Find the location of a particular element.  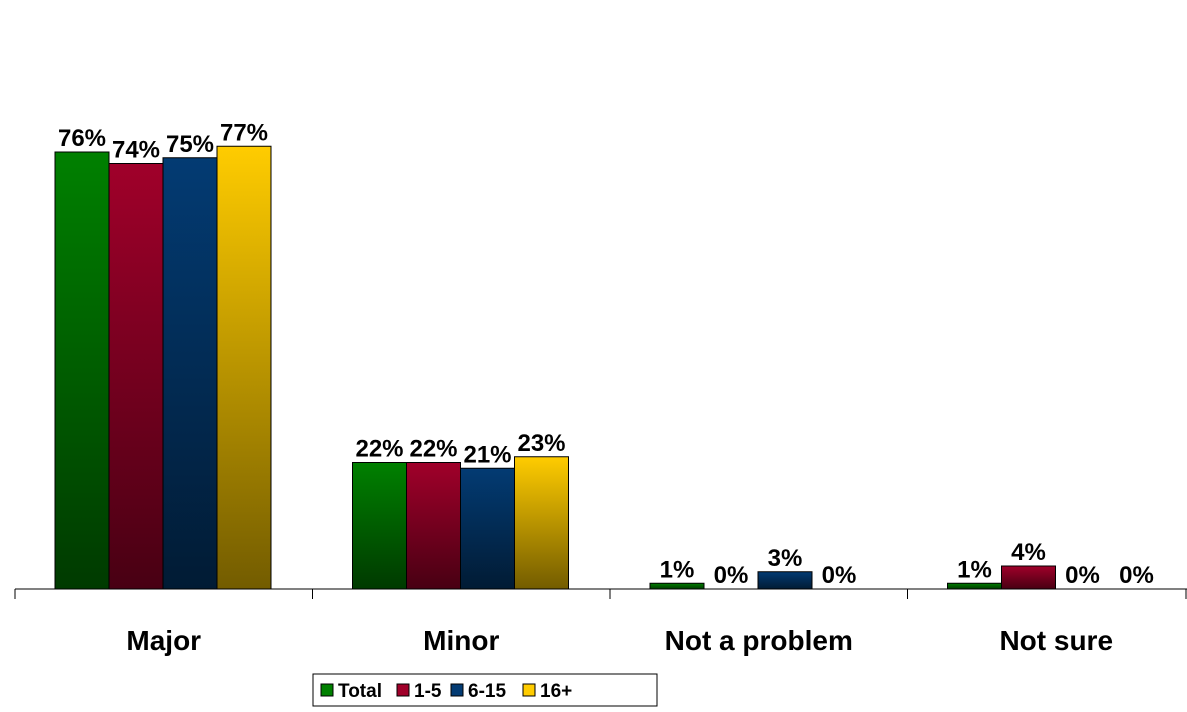

bar-1-5-major is located at coordinates (136, 376).